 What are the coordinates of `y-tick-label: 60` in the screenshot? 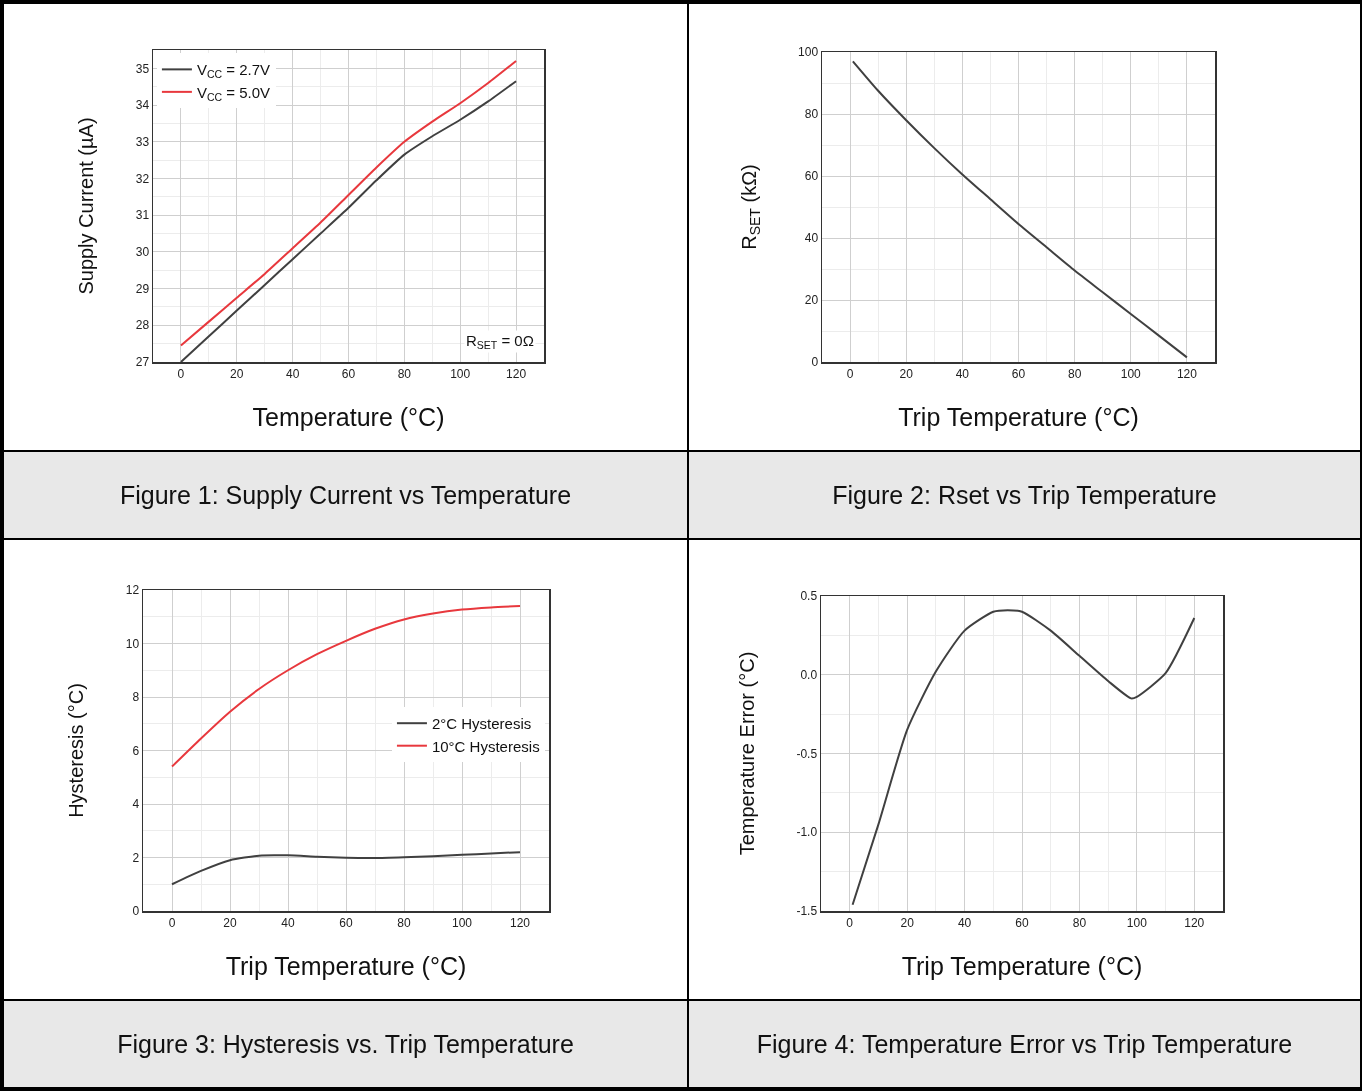 It's located at (811, 176).